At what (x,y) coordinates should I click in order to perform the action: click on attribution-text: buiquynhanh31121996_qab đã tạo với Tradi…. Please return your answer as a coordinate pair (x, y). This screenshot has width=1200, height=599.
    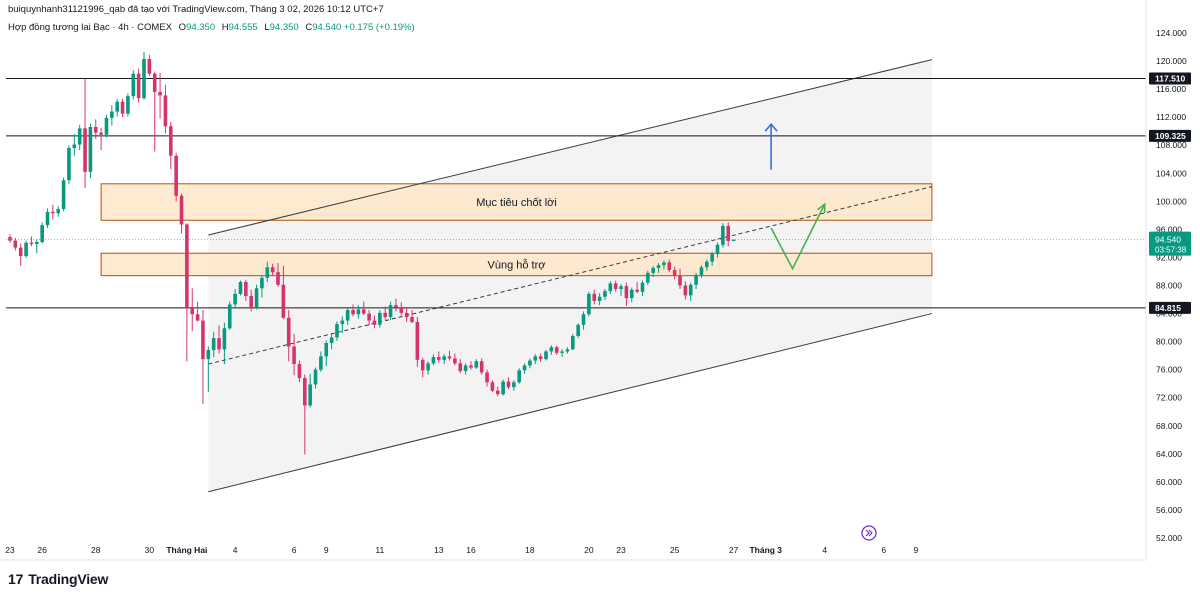
    Looking at the image, I should click on (196, 9).